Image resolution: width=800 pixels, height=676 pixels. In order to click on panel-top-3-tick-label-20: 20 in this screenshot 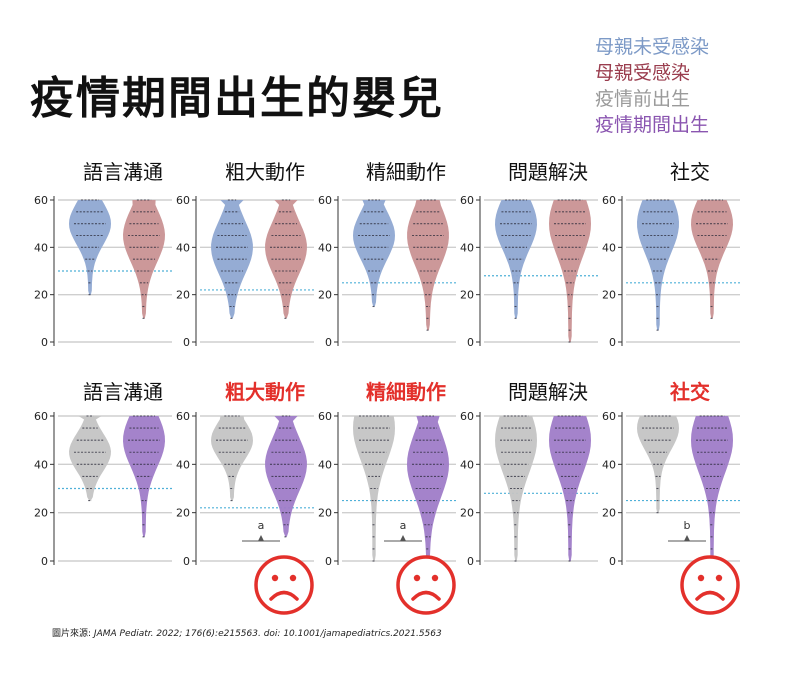, I will do `click(467, 295)`.